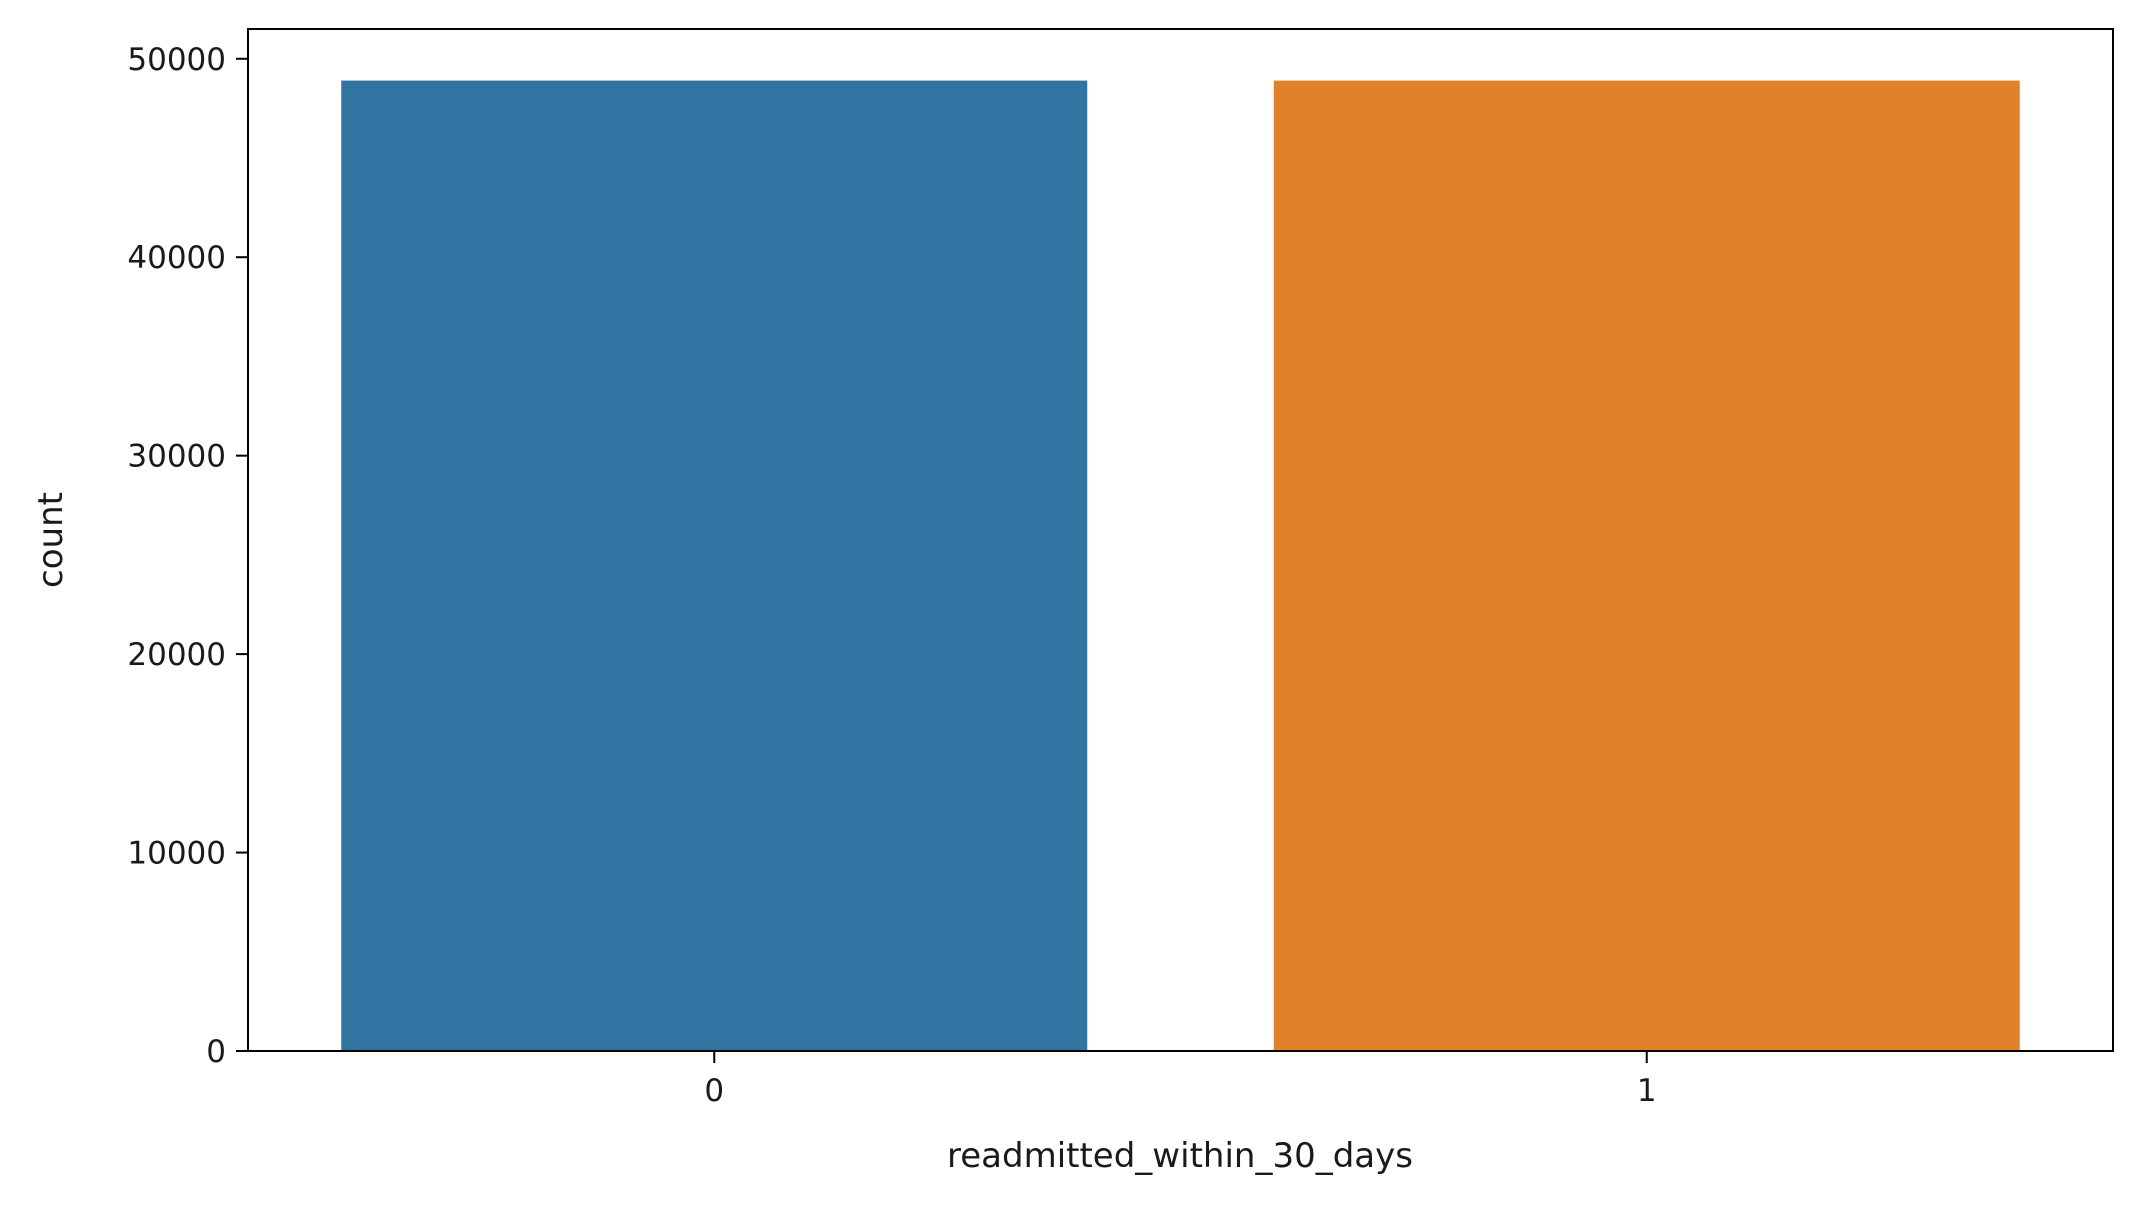 Image resolution: width=2138 pixels, height=1206 pixels. Describe the element at coordinates (176, 655) in the screenshot. I see `y-tick-label: 20000` at that location.